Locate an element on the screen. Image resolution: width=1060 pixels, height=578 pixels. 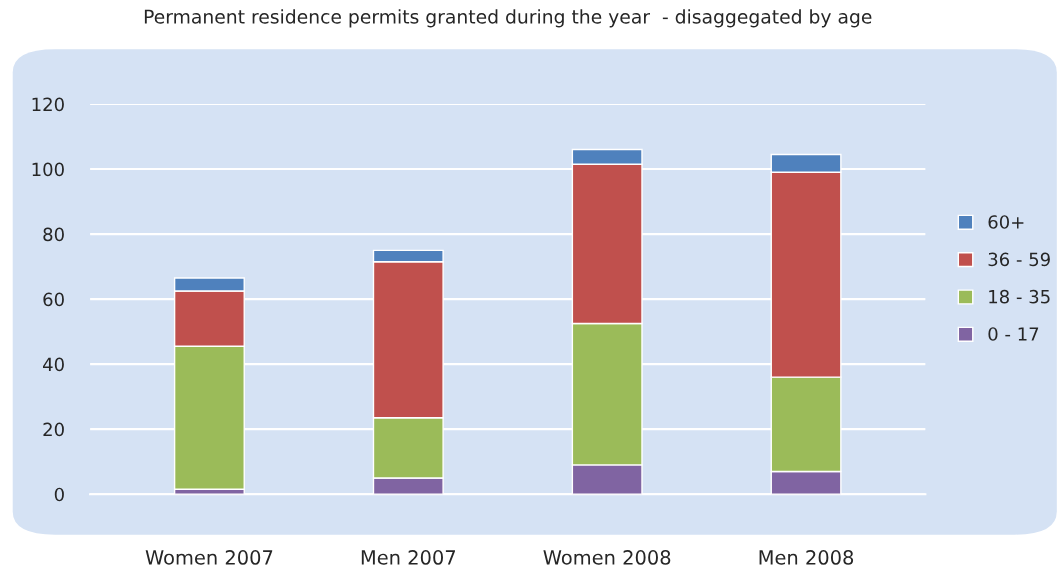
x-tick-label: Women 2008 is located at coordinates (607, 557).